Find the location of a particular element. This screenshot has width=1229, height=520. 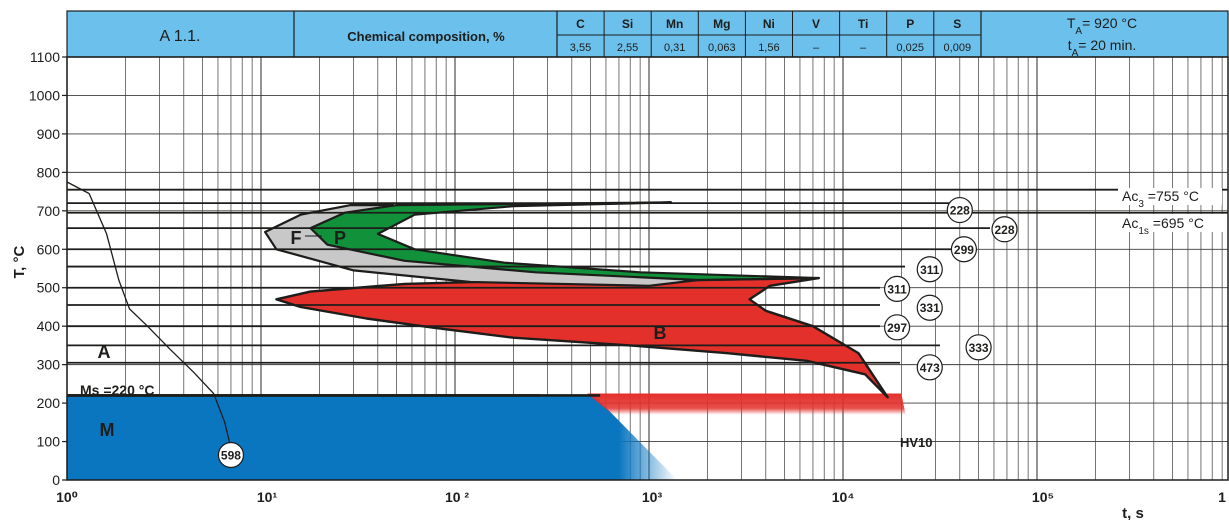

region-label-martensite: M is located at coordinates (107, 430).